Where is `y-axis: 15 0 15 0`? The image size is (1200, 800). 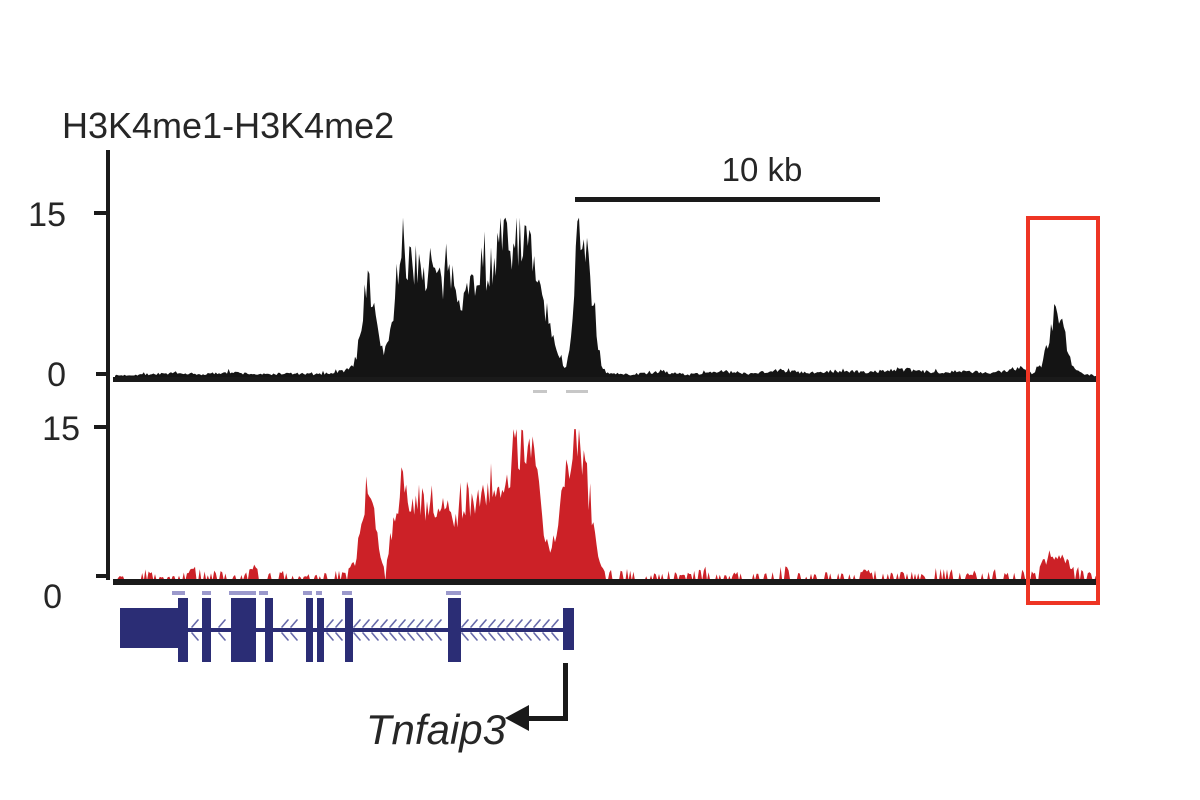 y-axis: 15 0 15 0 is located at coordinates (69, 383).